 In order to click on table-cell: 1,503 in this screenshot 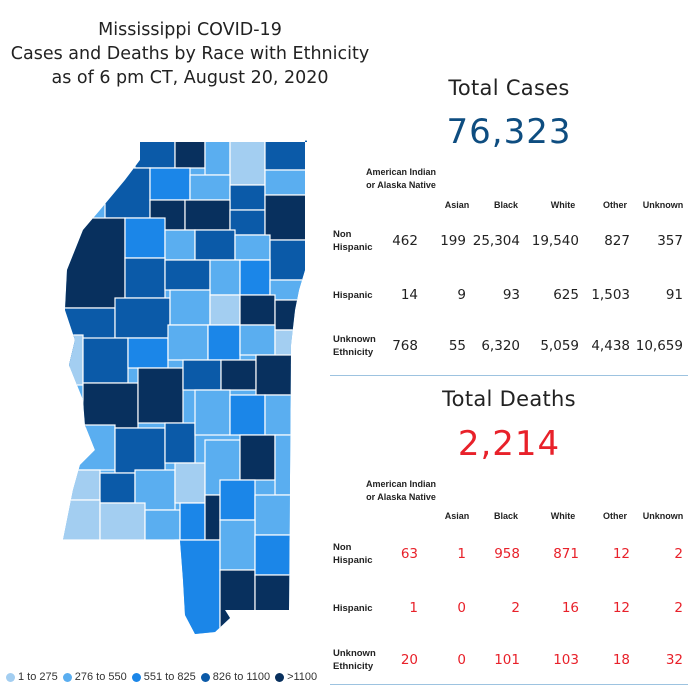, I will do `click(610, 295)`.